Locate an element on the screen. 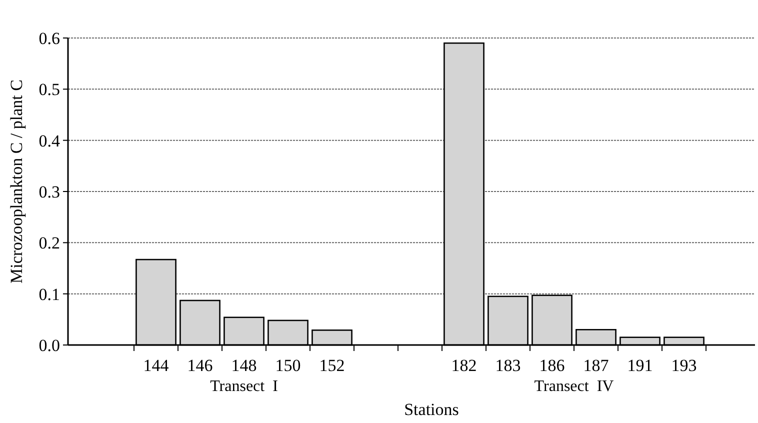 The height and width of the screenshot is (423, 758). x-tick-label: 146 is located at coordinates (200, 365).